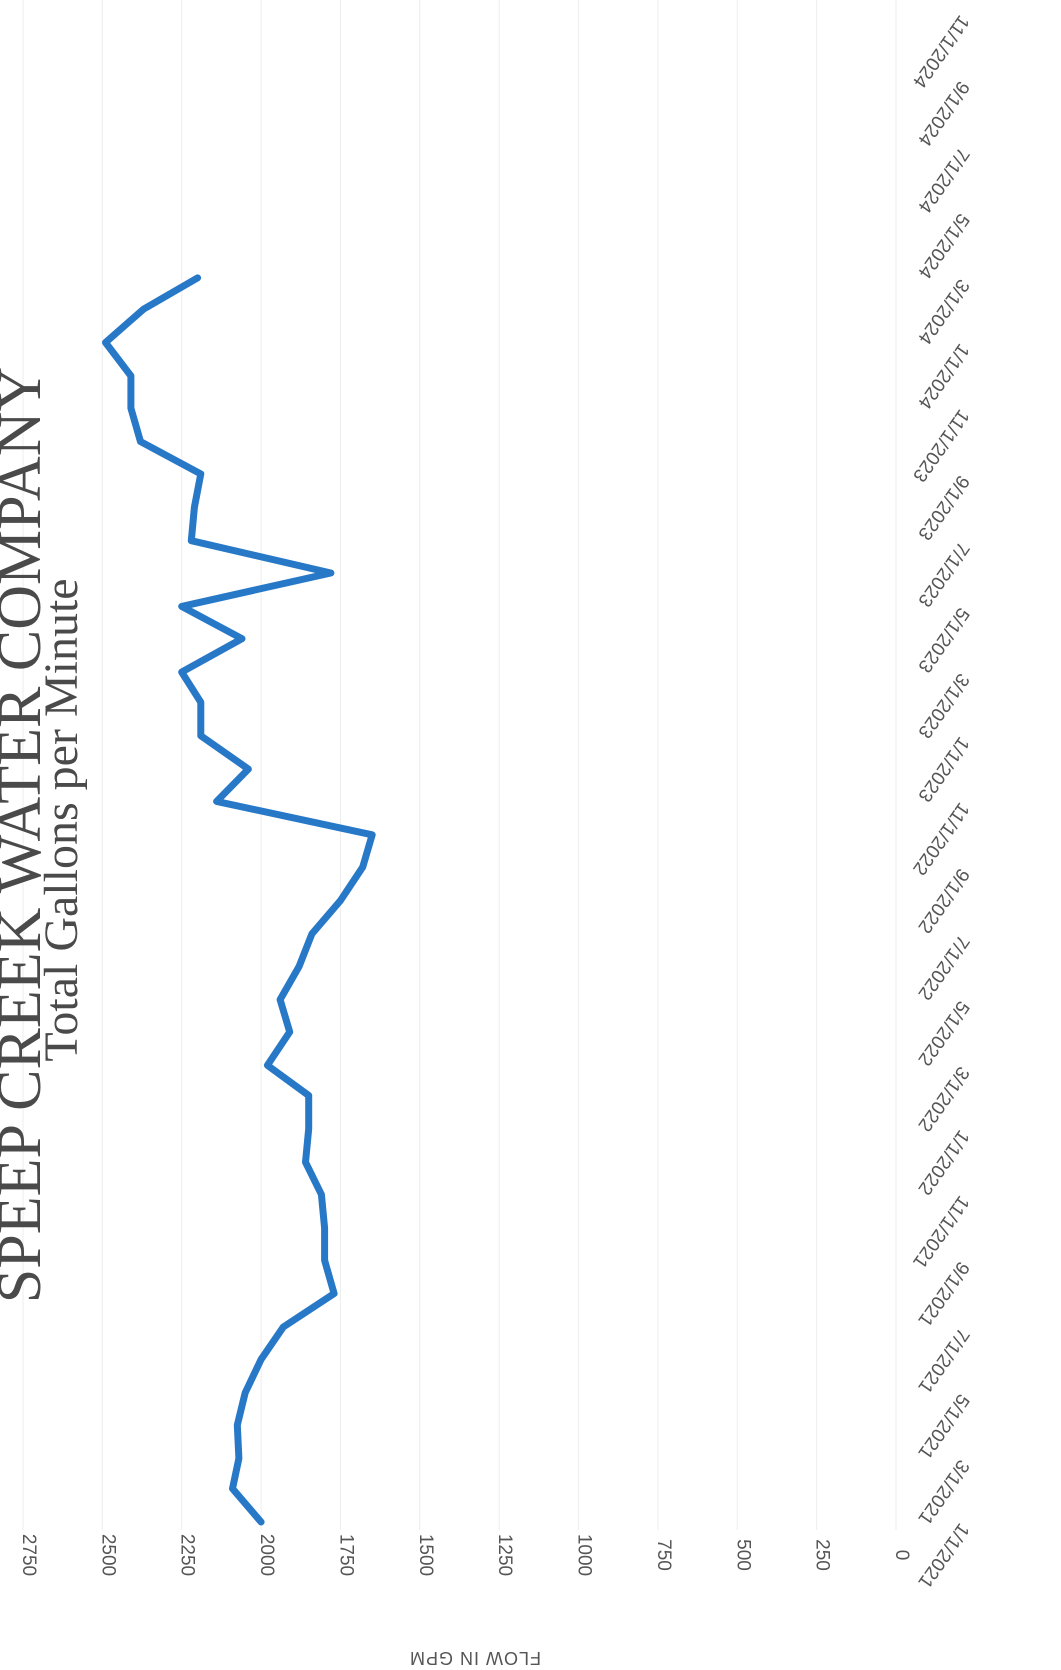  I want to click on x-tick-label: 3/1/2023, so click(943, 705).